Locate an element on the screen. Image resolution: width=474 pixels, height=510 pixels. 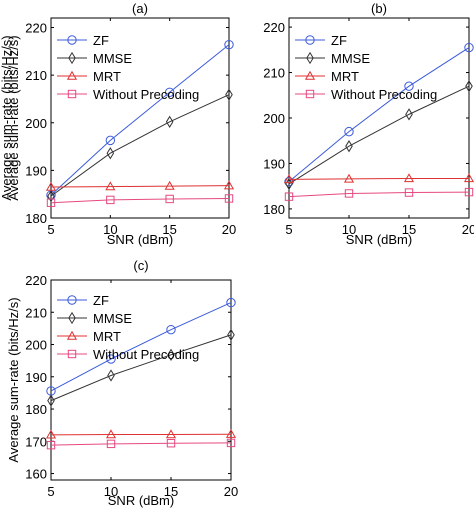
series-zf is located at coordinates (140, 119).